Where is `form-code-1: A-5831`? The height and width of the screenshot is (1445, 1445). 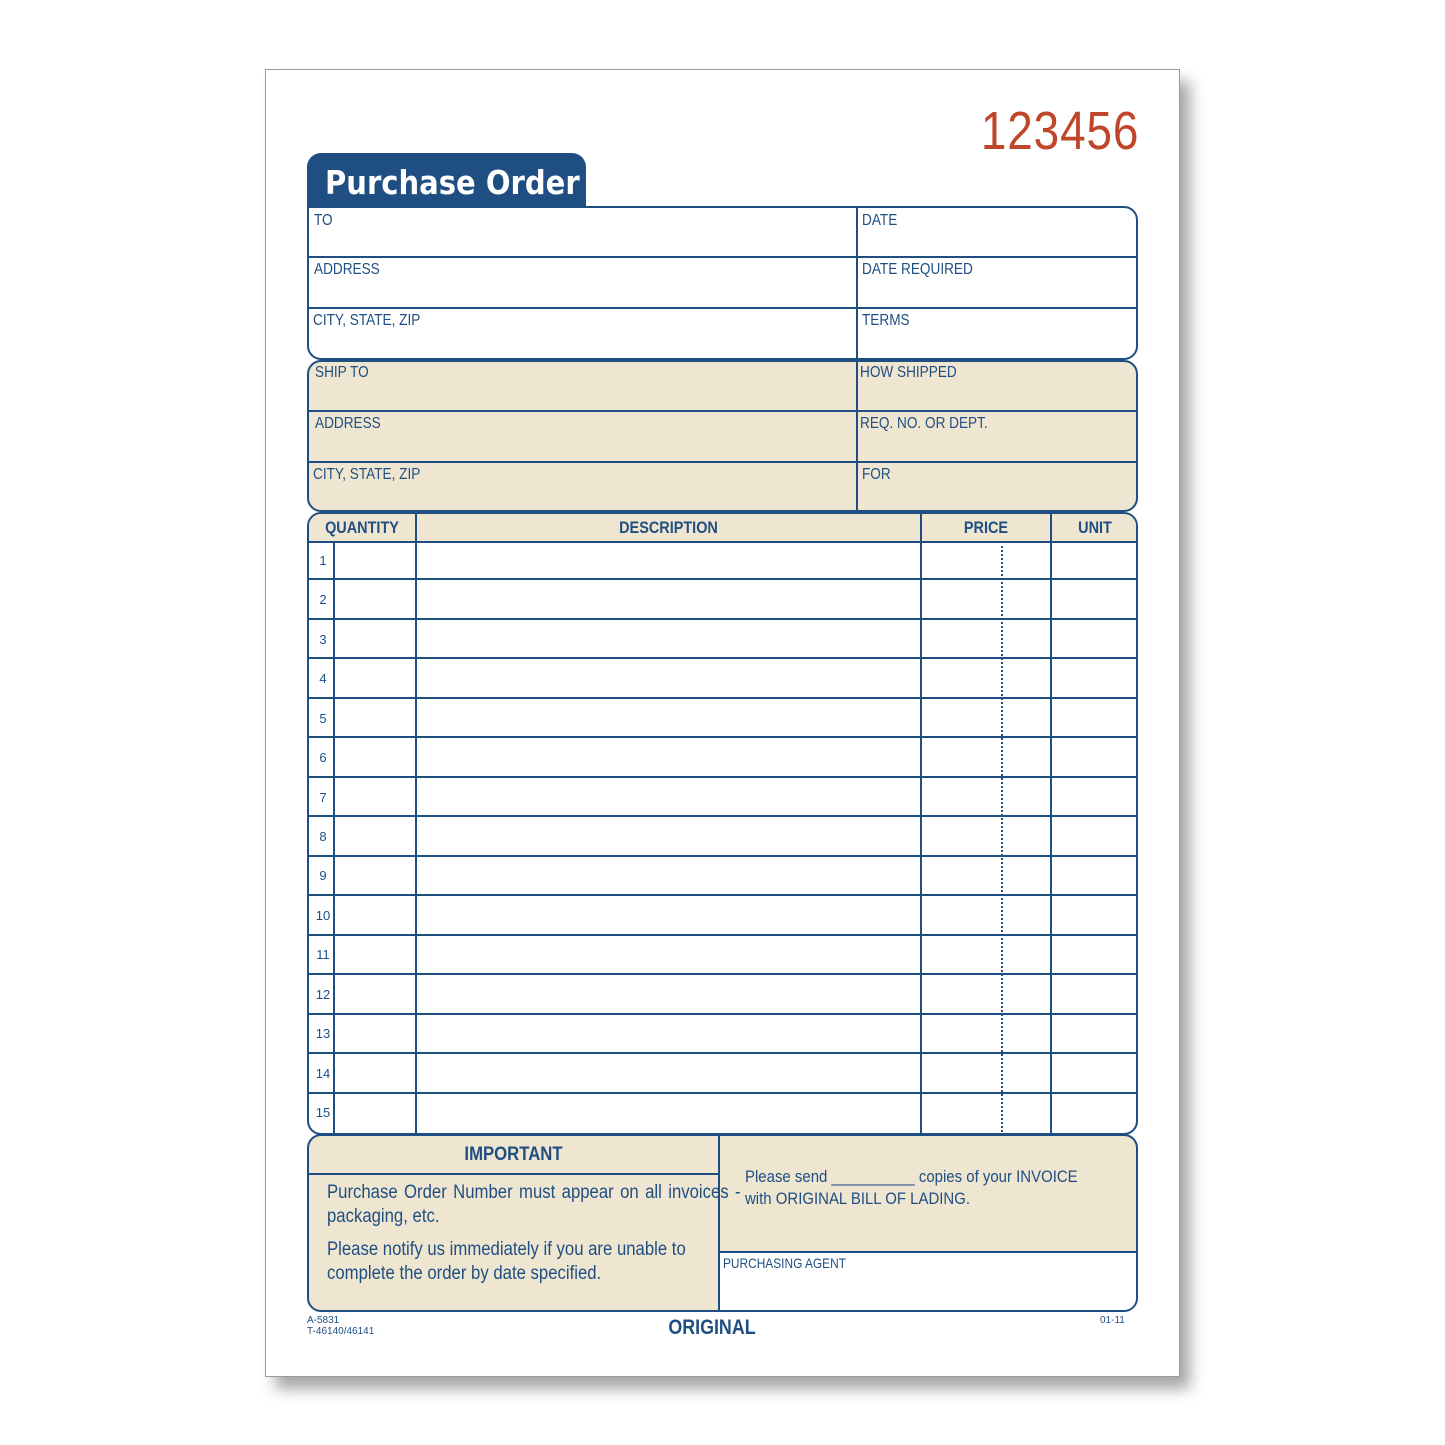 form-code-1: A-5831 is located at coordinates (323, 1320).